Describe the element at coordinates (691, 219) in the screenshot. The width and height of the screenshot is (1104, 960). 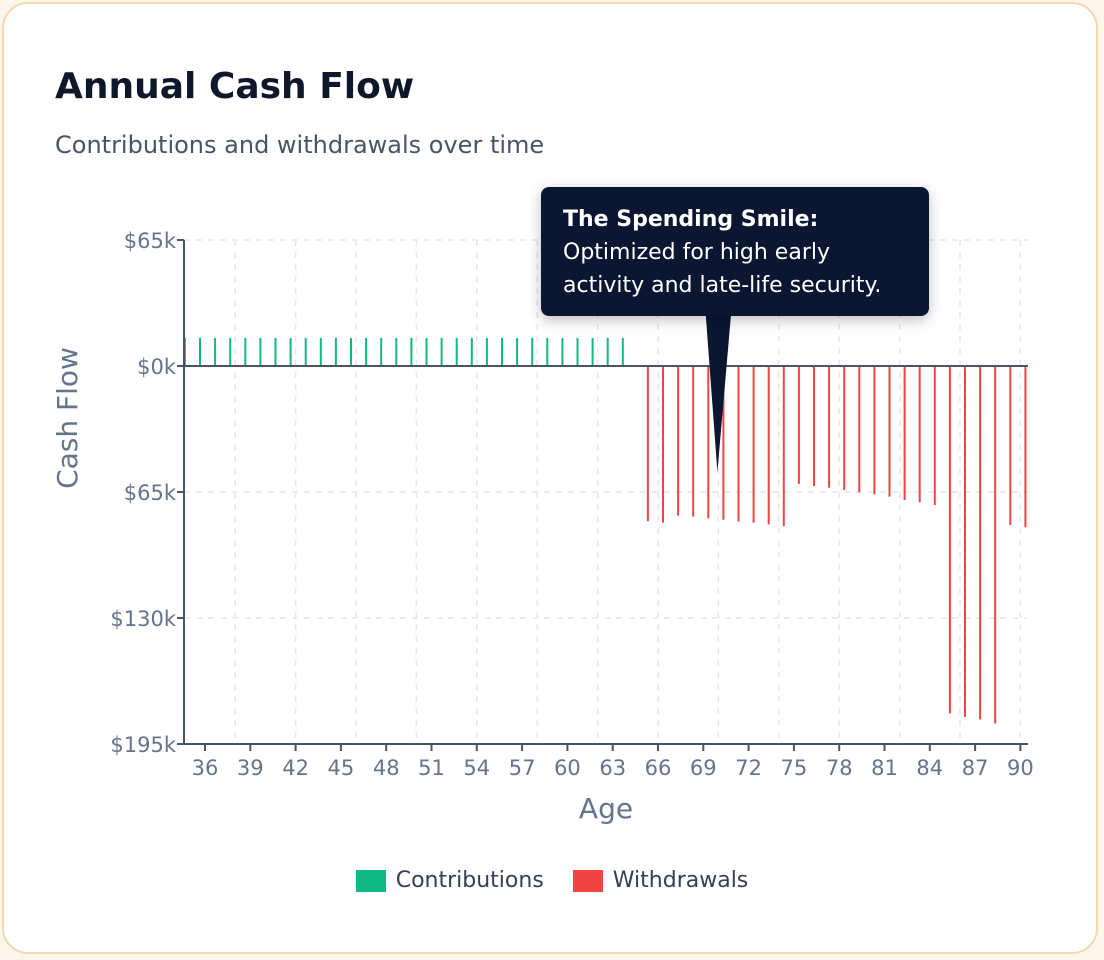
I see `tooltip-heading: The Spending Smile:` at that location.